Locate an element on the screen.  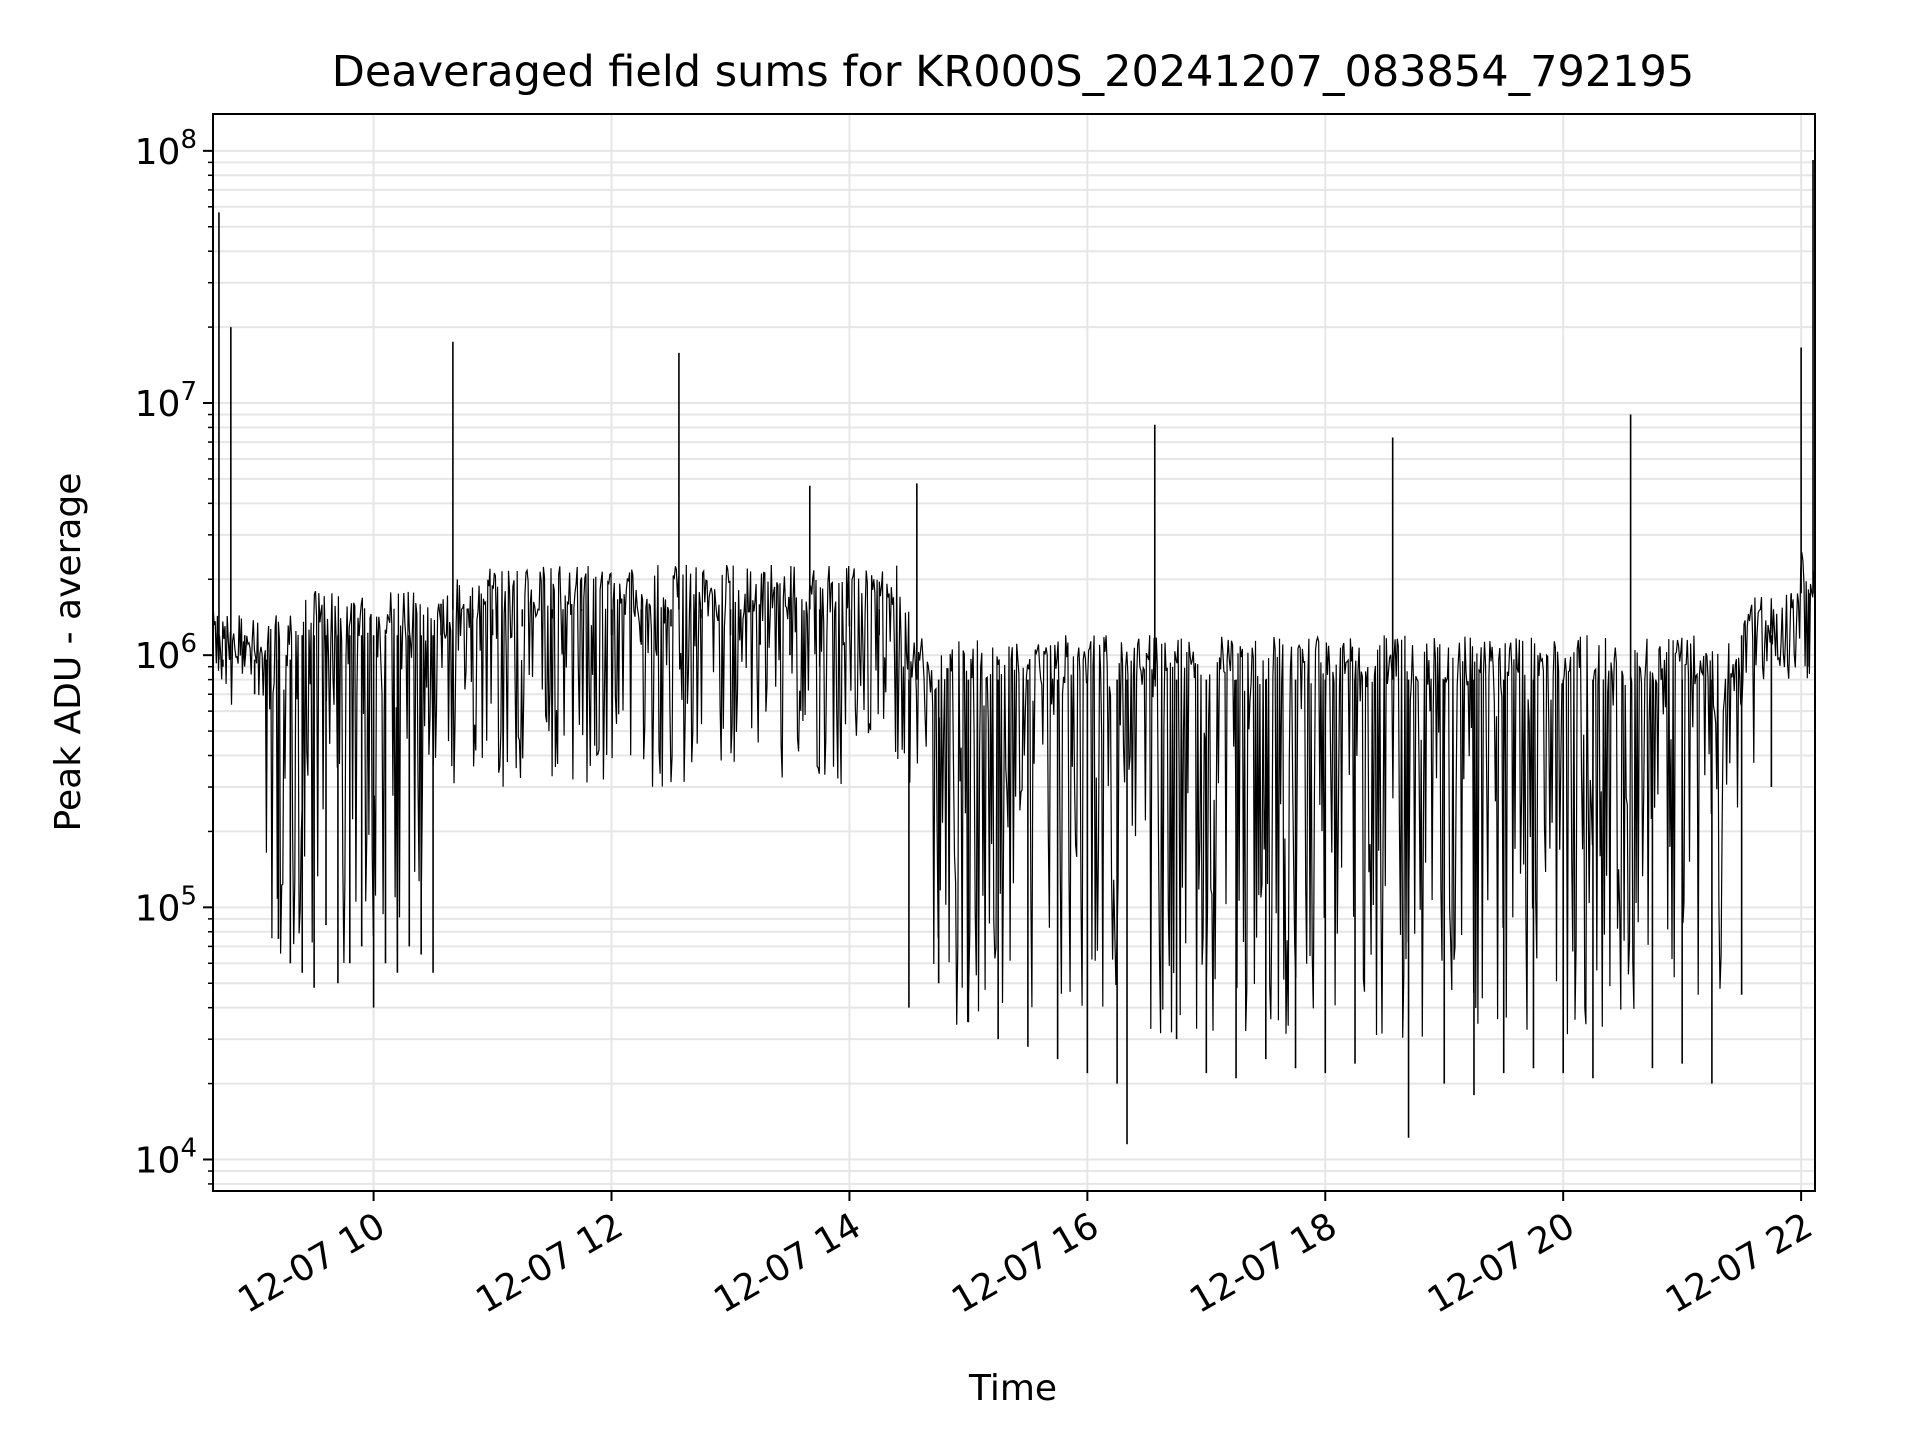
y-tick-label: 10⁷ is located at coordinates (166, 401).